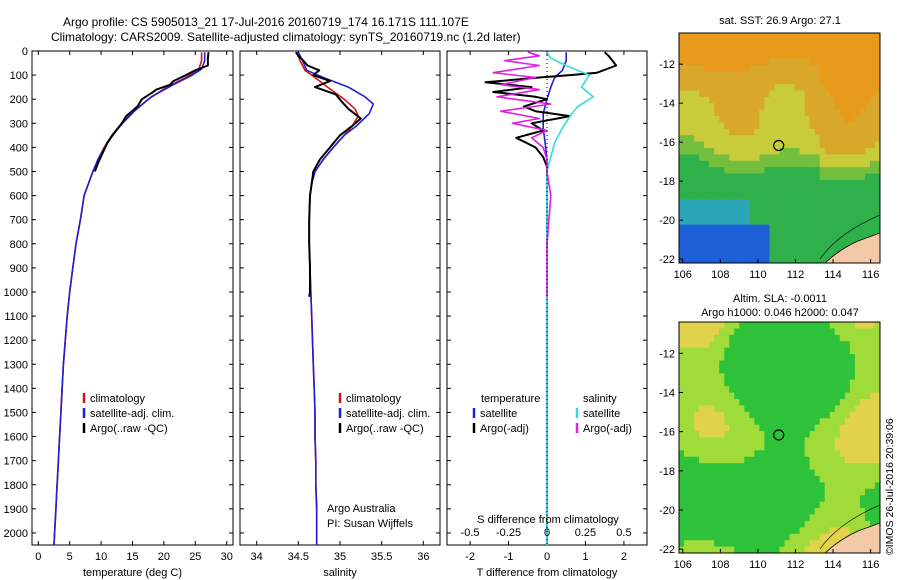 This screenshot has width=900, height=580. Describe the element at coordinates (151, 112) in the screenshot. I see `series-line` at that location.